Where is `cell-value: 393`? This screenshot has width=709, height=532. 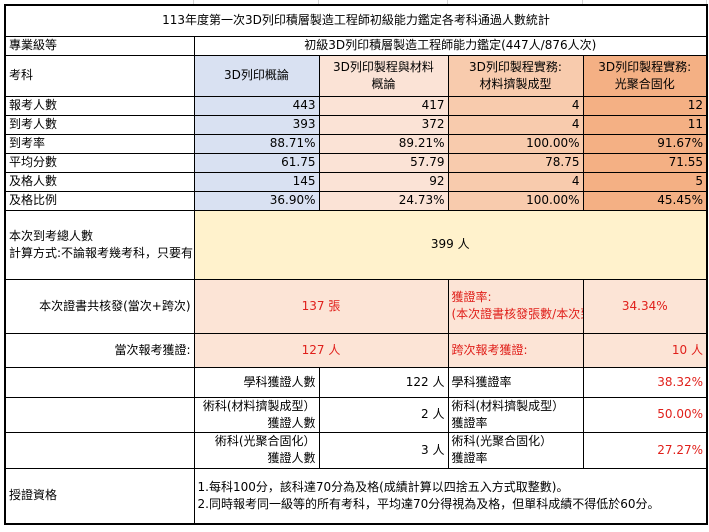 cell-value: 393 is located at coordinates (256, 124).